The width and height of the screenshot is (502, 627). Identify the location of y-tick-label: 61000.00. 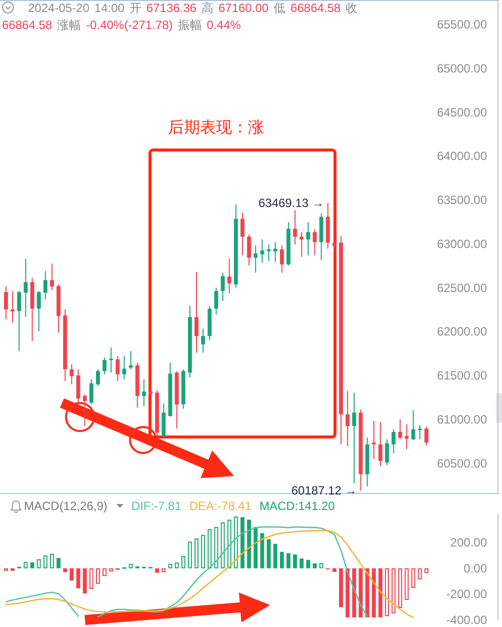
(462, 419).